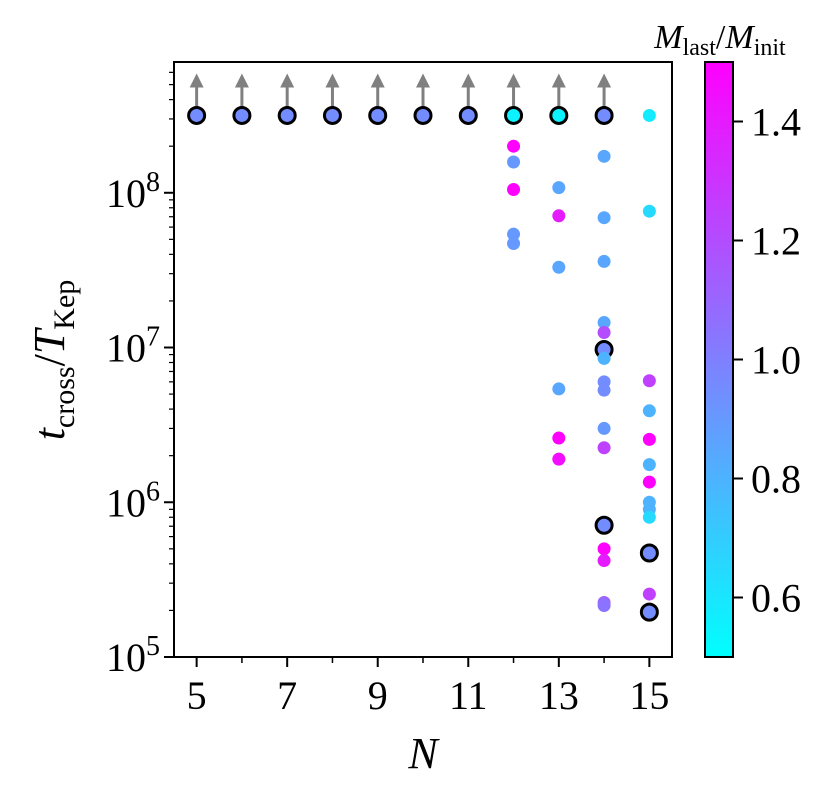 This screenshot has height=804, width=830. Describe the element at coordinates (719, 359) in the screenshot. I see `colorbar-gradient` at that location.